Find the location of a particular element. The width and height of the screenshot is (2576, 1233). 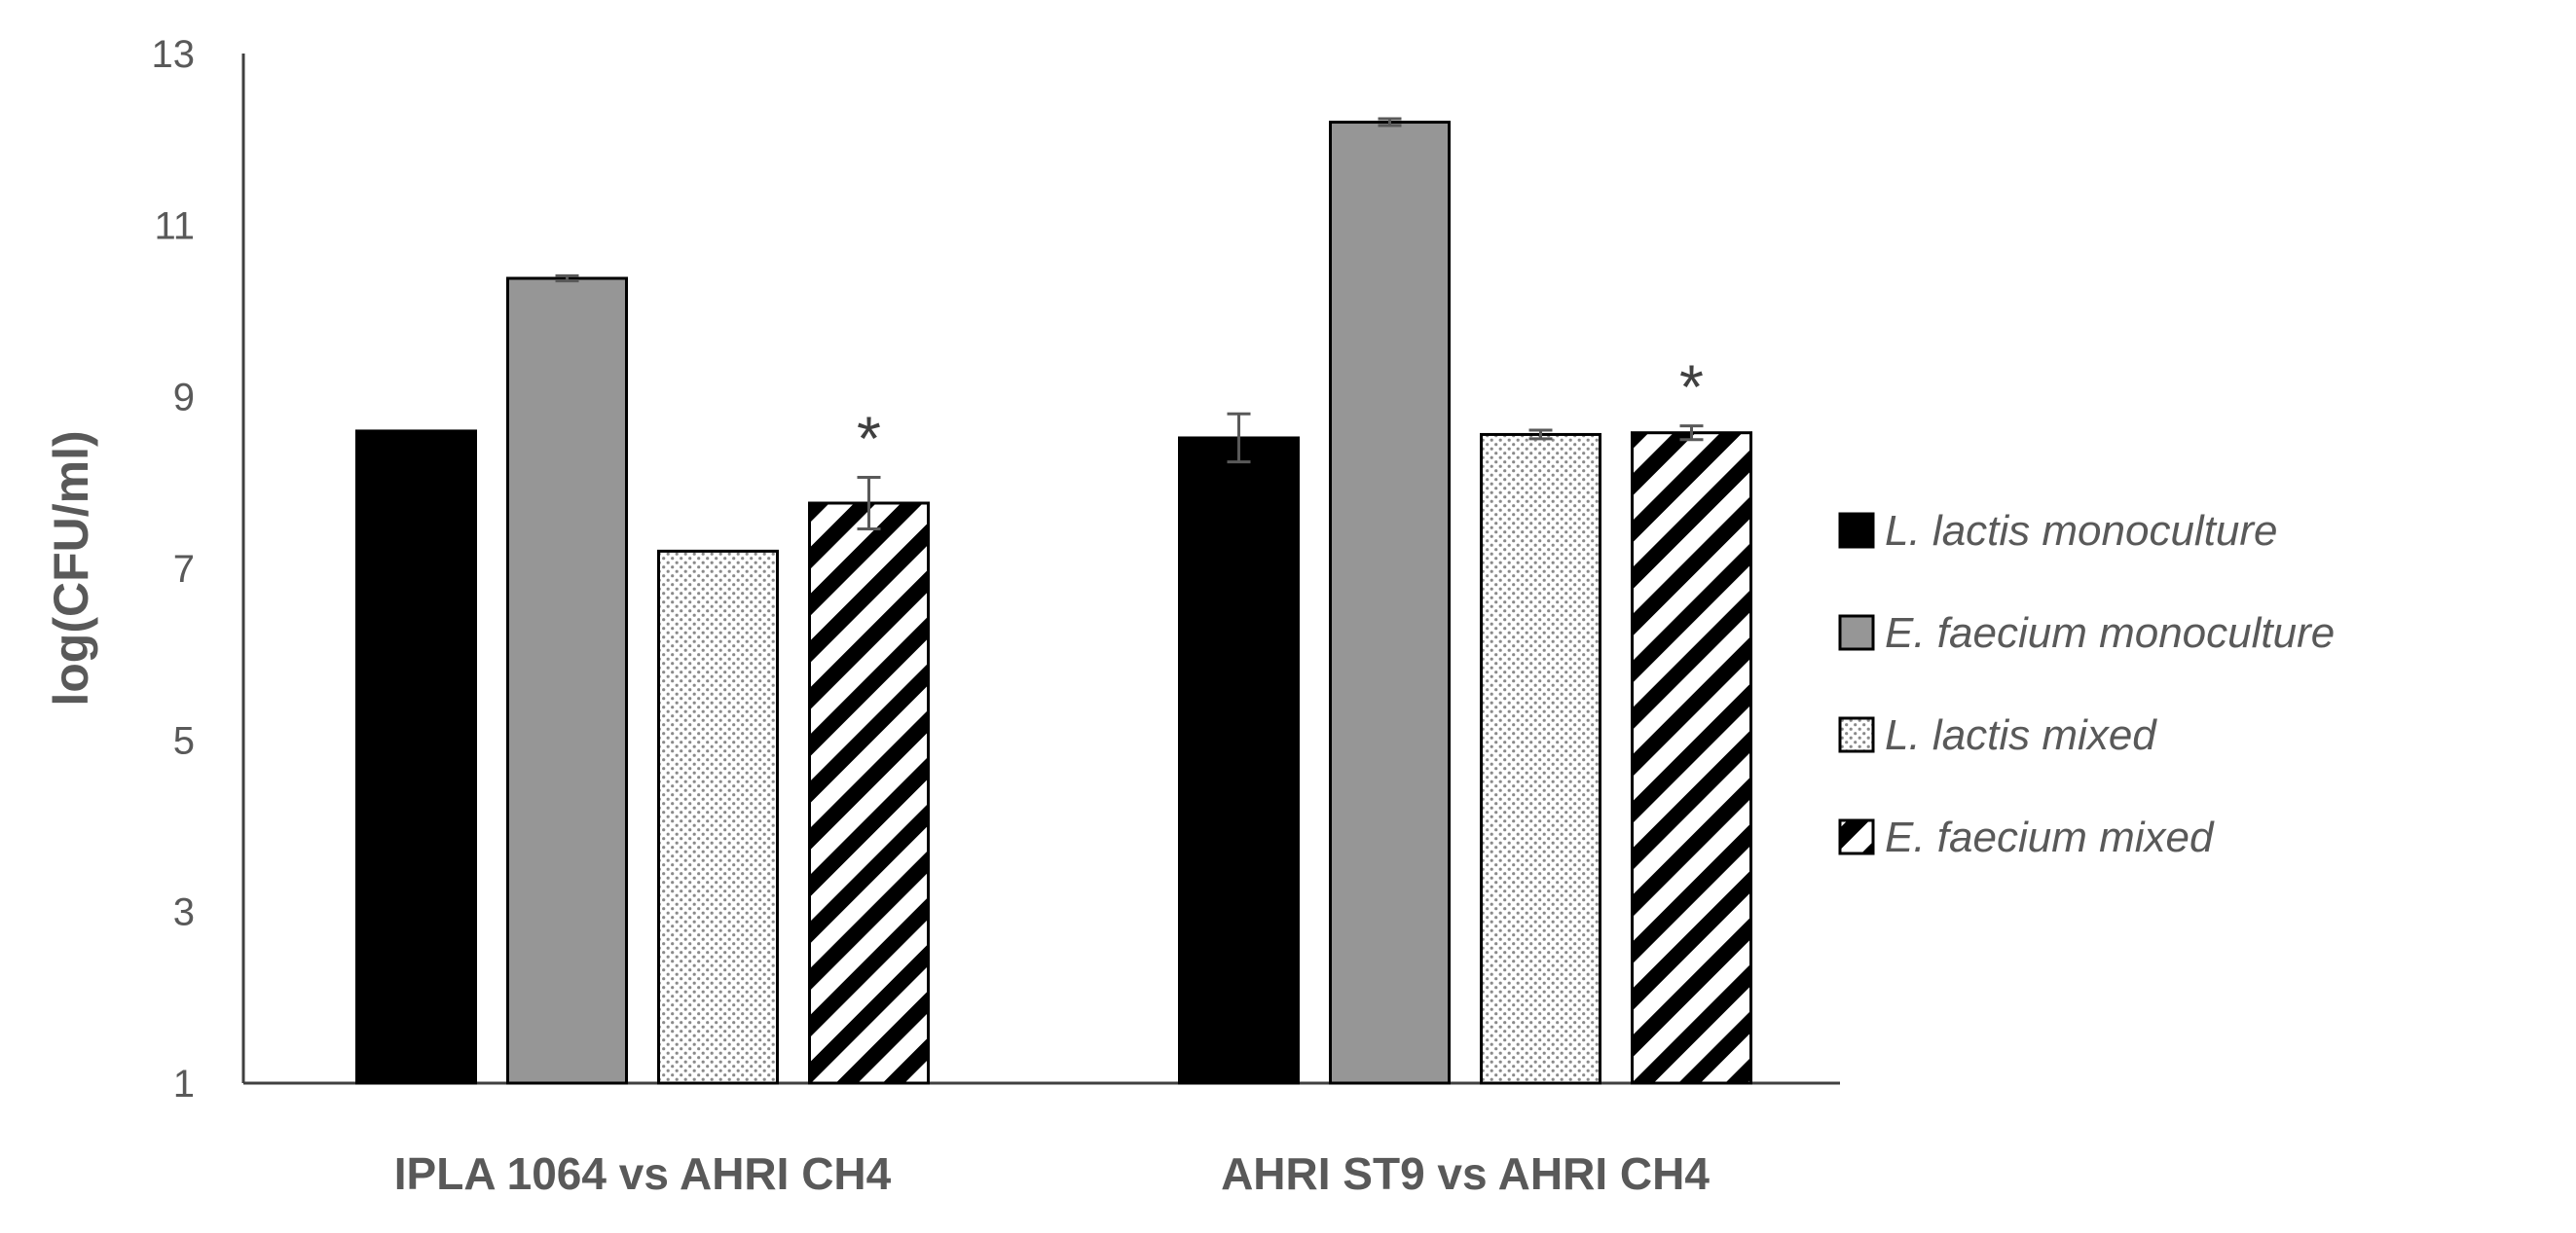

y-tick-label: 13 is located at coordinates (174, 54).